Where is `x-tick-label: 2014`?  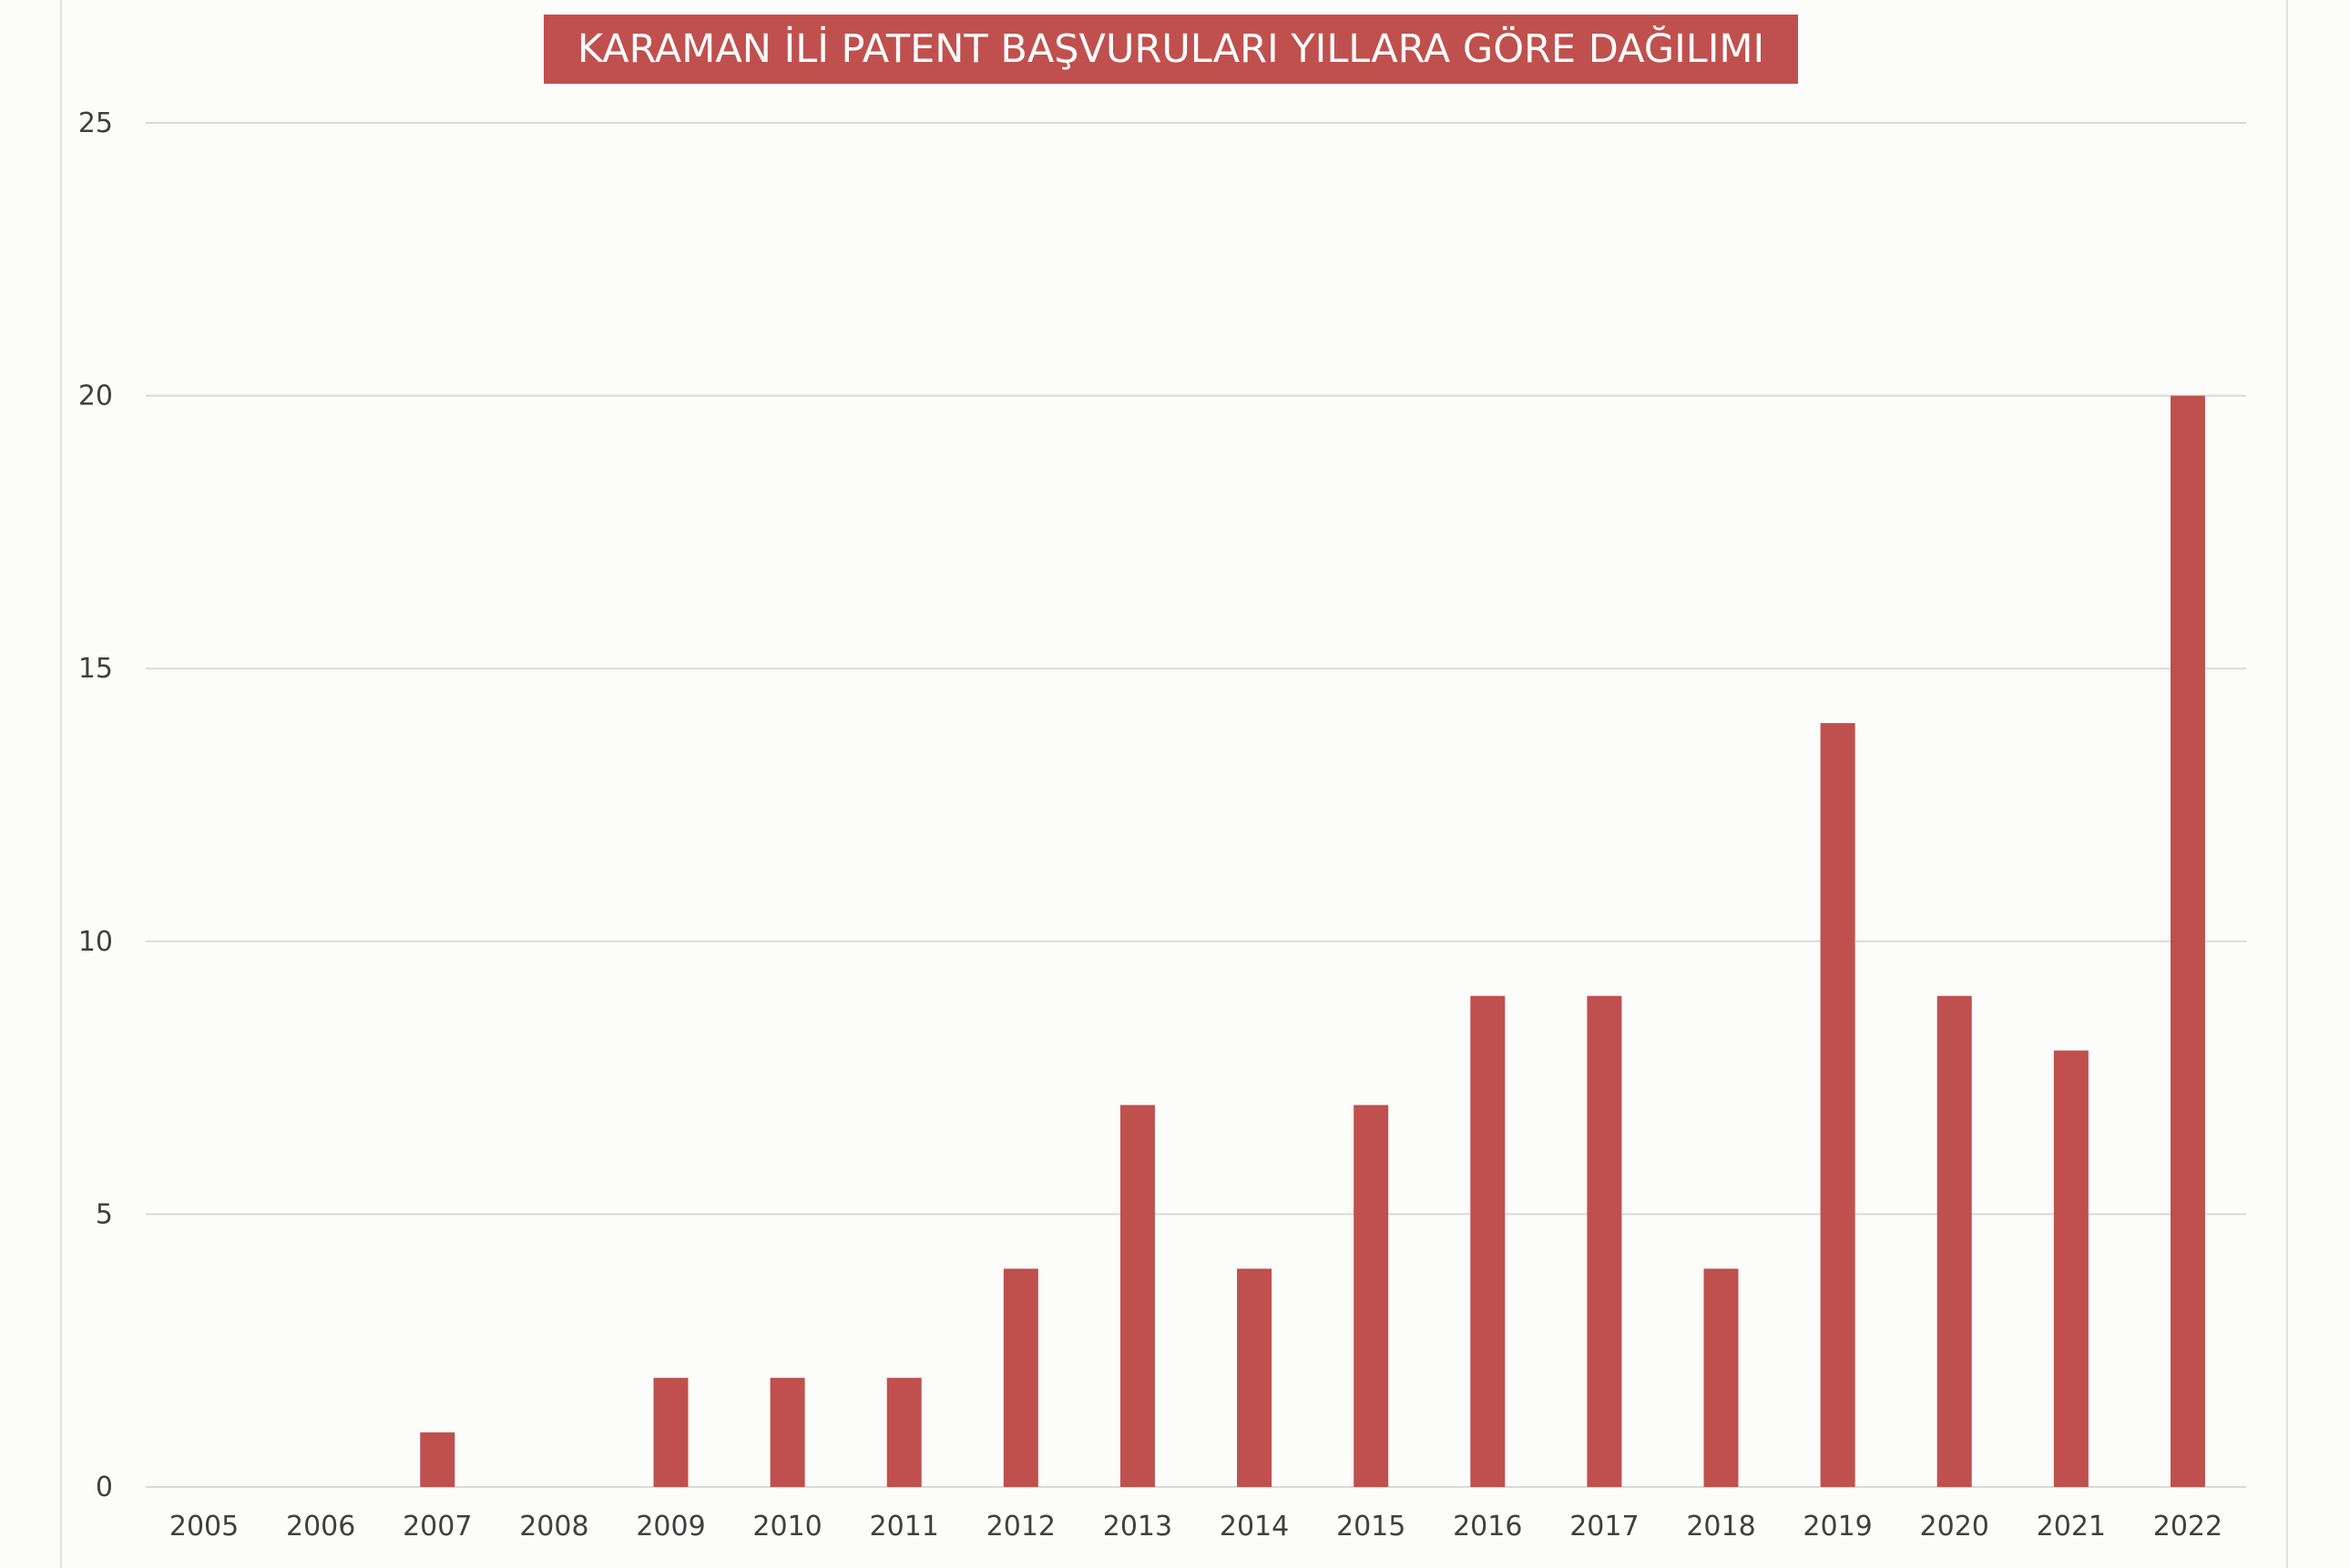 x-tick-label: 2014 is located at coordinates (1254, 1527).